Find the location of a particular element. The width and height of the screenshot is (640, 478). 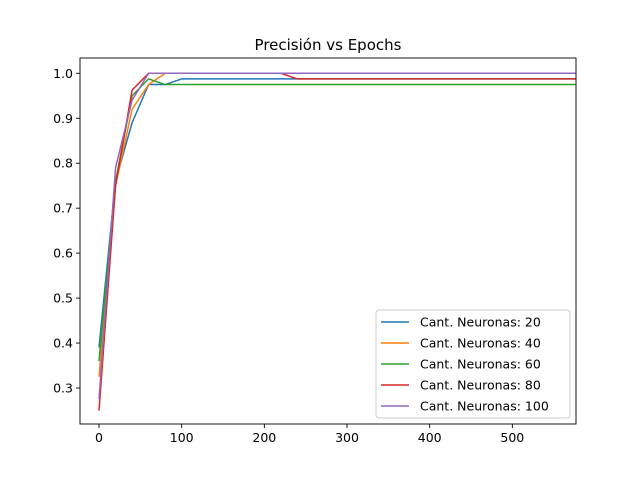

y-tick-label: 0.4 is located at coordinates (63, 343).